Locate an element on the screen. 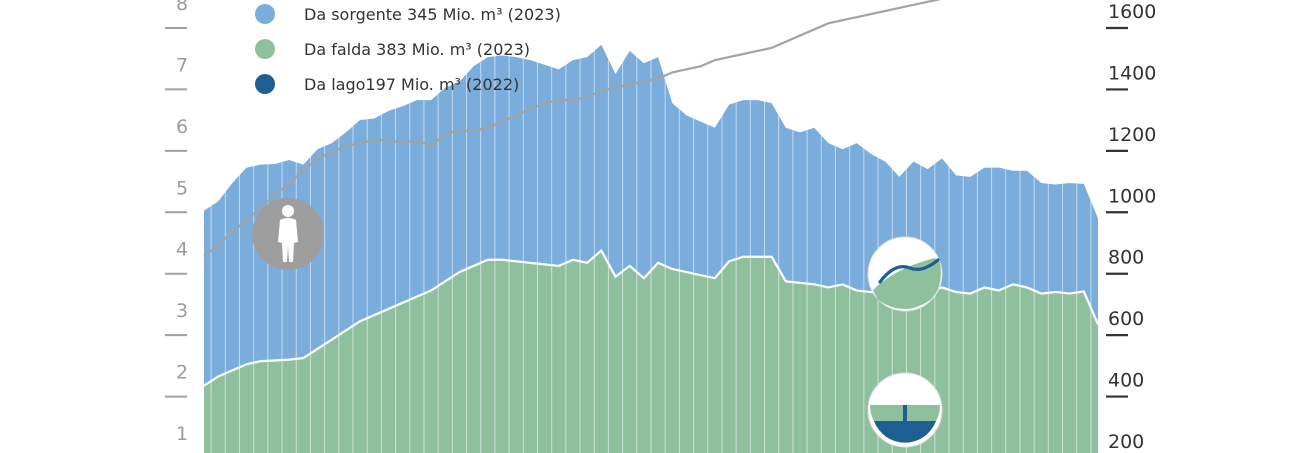  well-icon is located at coordinates (905, 410).